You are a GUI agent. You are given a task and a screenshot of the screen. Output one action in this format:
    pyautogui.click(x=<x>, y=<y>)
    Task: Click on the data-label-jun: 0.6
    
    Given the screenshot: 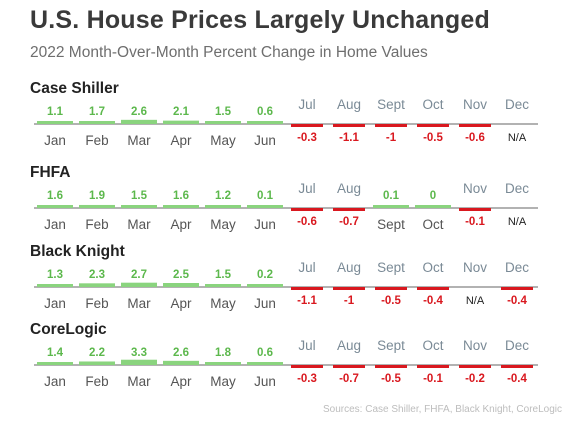 What is the action you would take?
    pyautogui.click(x=265, y=112)
    